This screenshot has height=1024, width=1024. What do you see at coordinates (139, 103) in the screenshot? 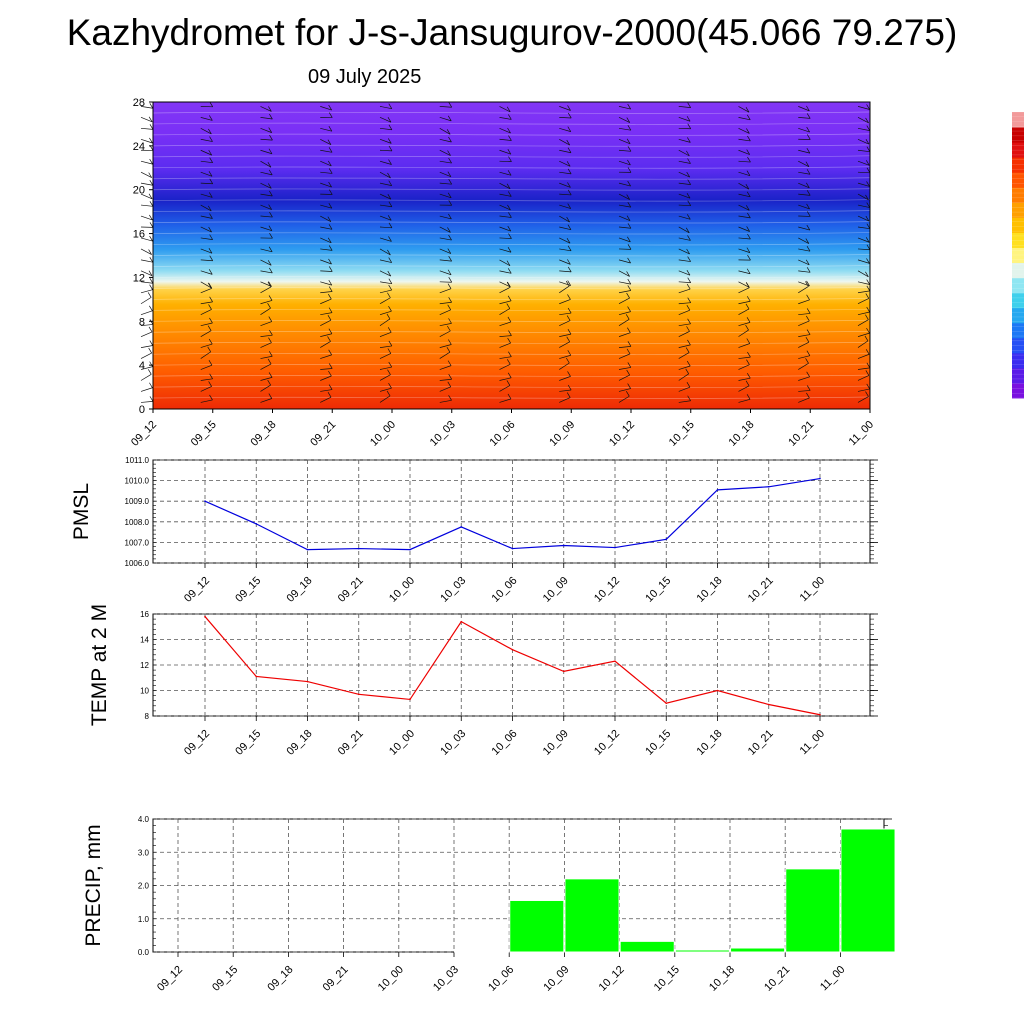
I see `y-tick-label: 28` at bounding box center [139, 103].